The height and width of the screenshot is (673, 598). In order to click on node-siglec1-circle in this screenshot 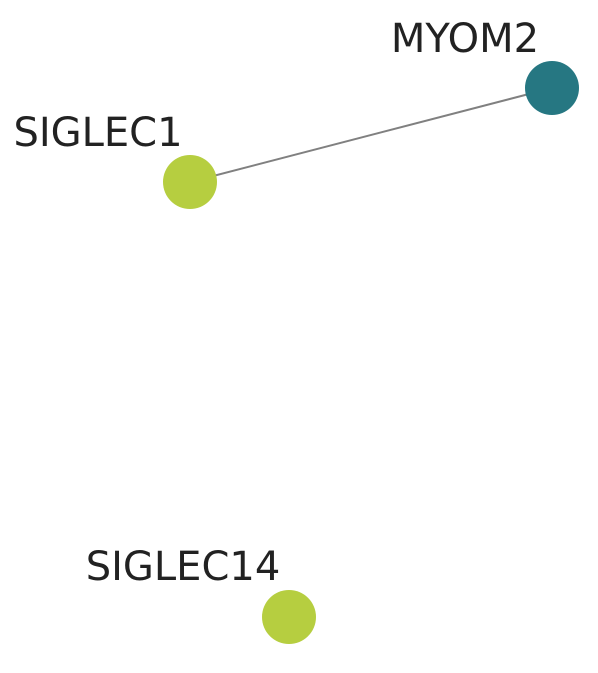, I will do `click(190, 182)`.